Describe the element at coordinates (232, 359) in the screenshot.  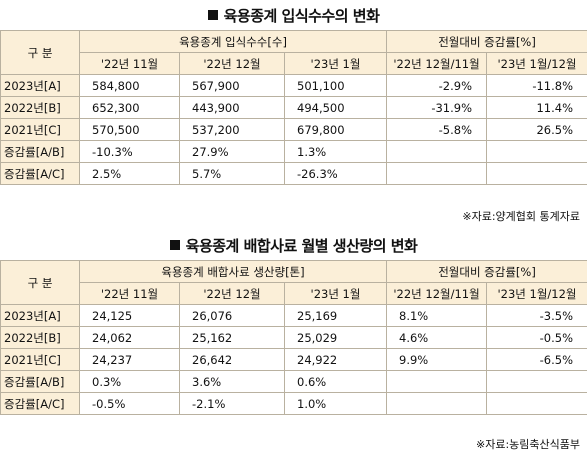
I see `cell: 26,642` at that location.